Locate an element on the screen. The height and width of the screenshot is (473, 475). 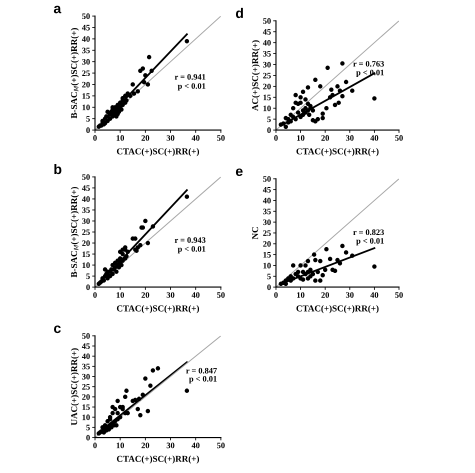
chart-title: c is located at coordinates (57, 329).